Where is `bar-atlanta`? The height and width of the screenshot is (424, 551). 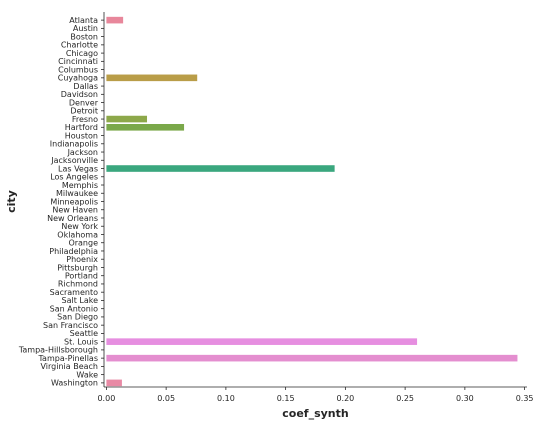 bar-atlanta is located at coordinates (115, 20).